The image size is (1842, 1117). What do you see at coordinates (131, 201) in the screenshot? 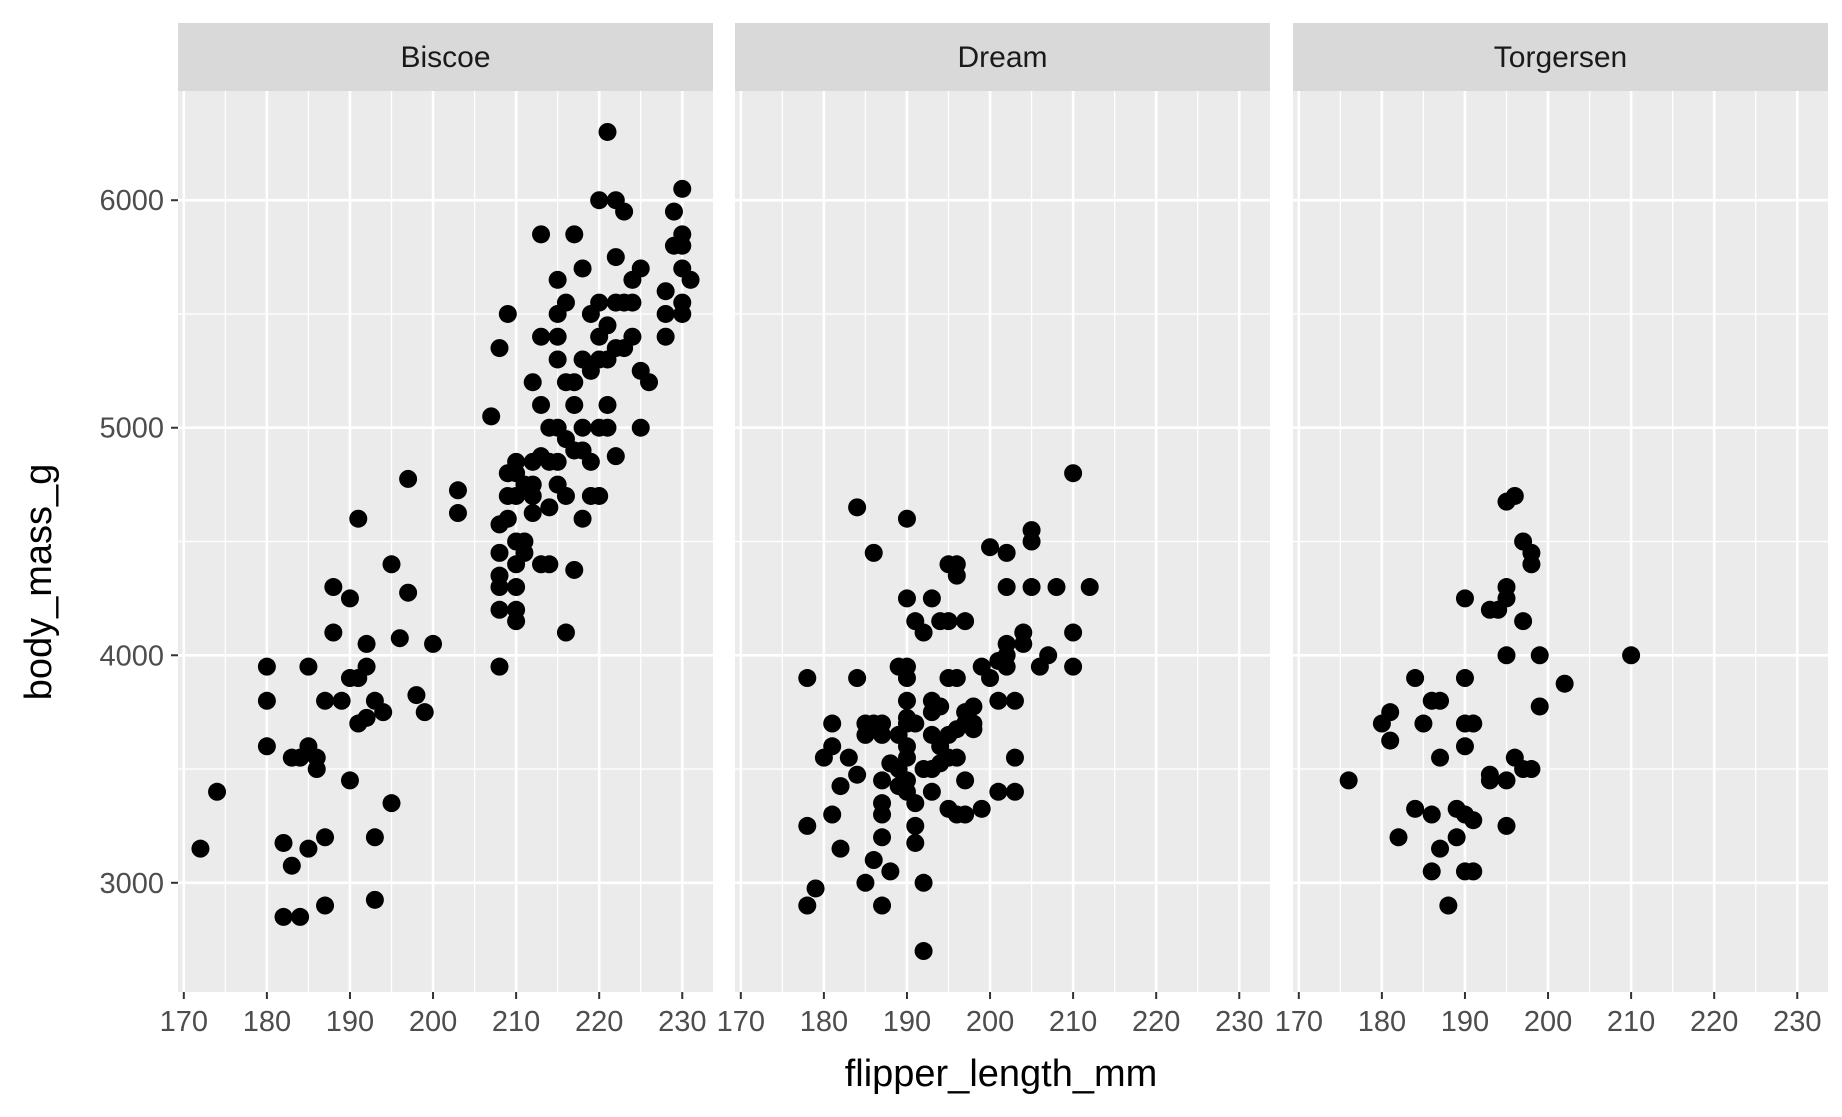
I see `y-tick-label: 6000` at bounding box center [131, 201].